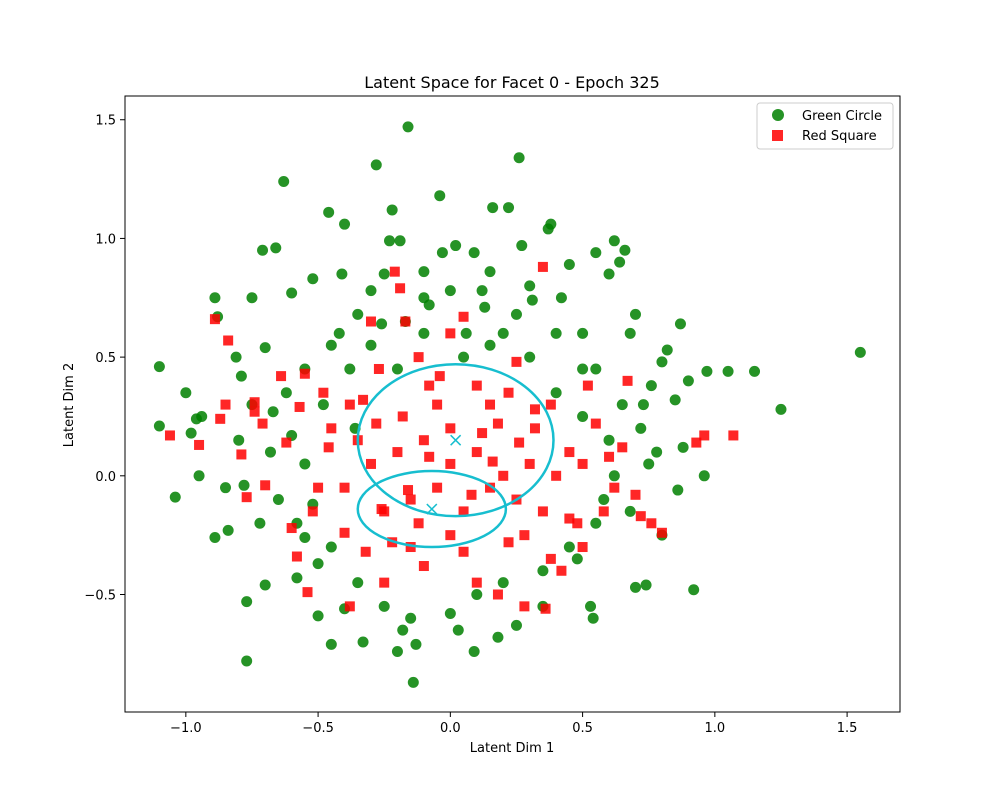 The image size is (1000, 800). Describe the element at coordinates (450, 728) in the screenshot. I see `x-tick-label: 0.0` at that location.